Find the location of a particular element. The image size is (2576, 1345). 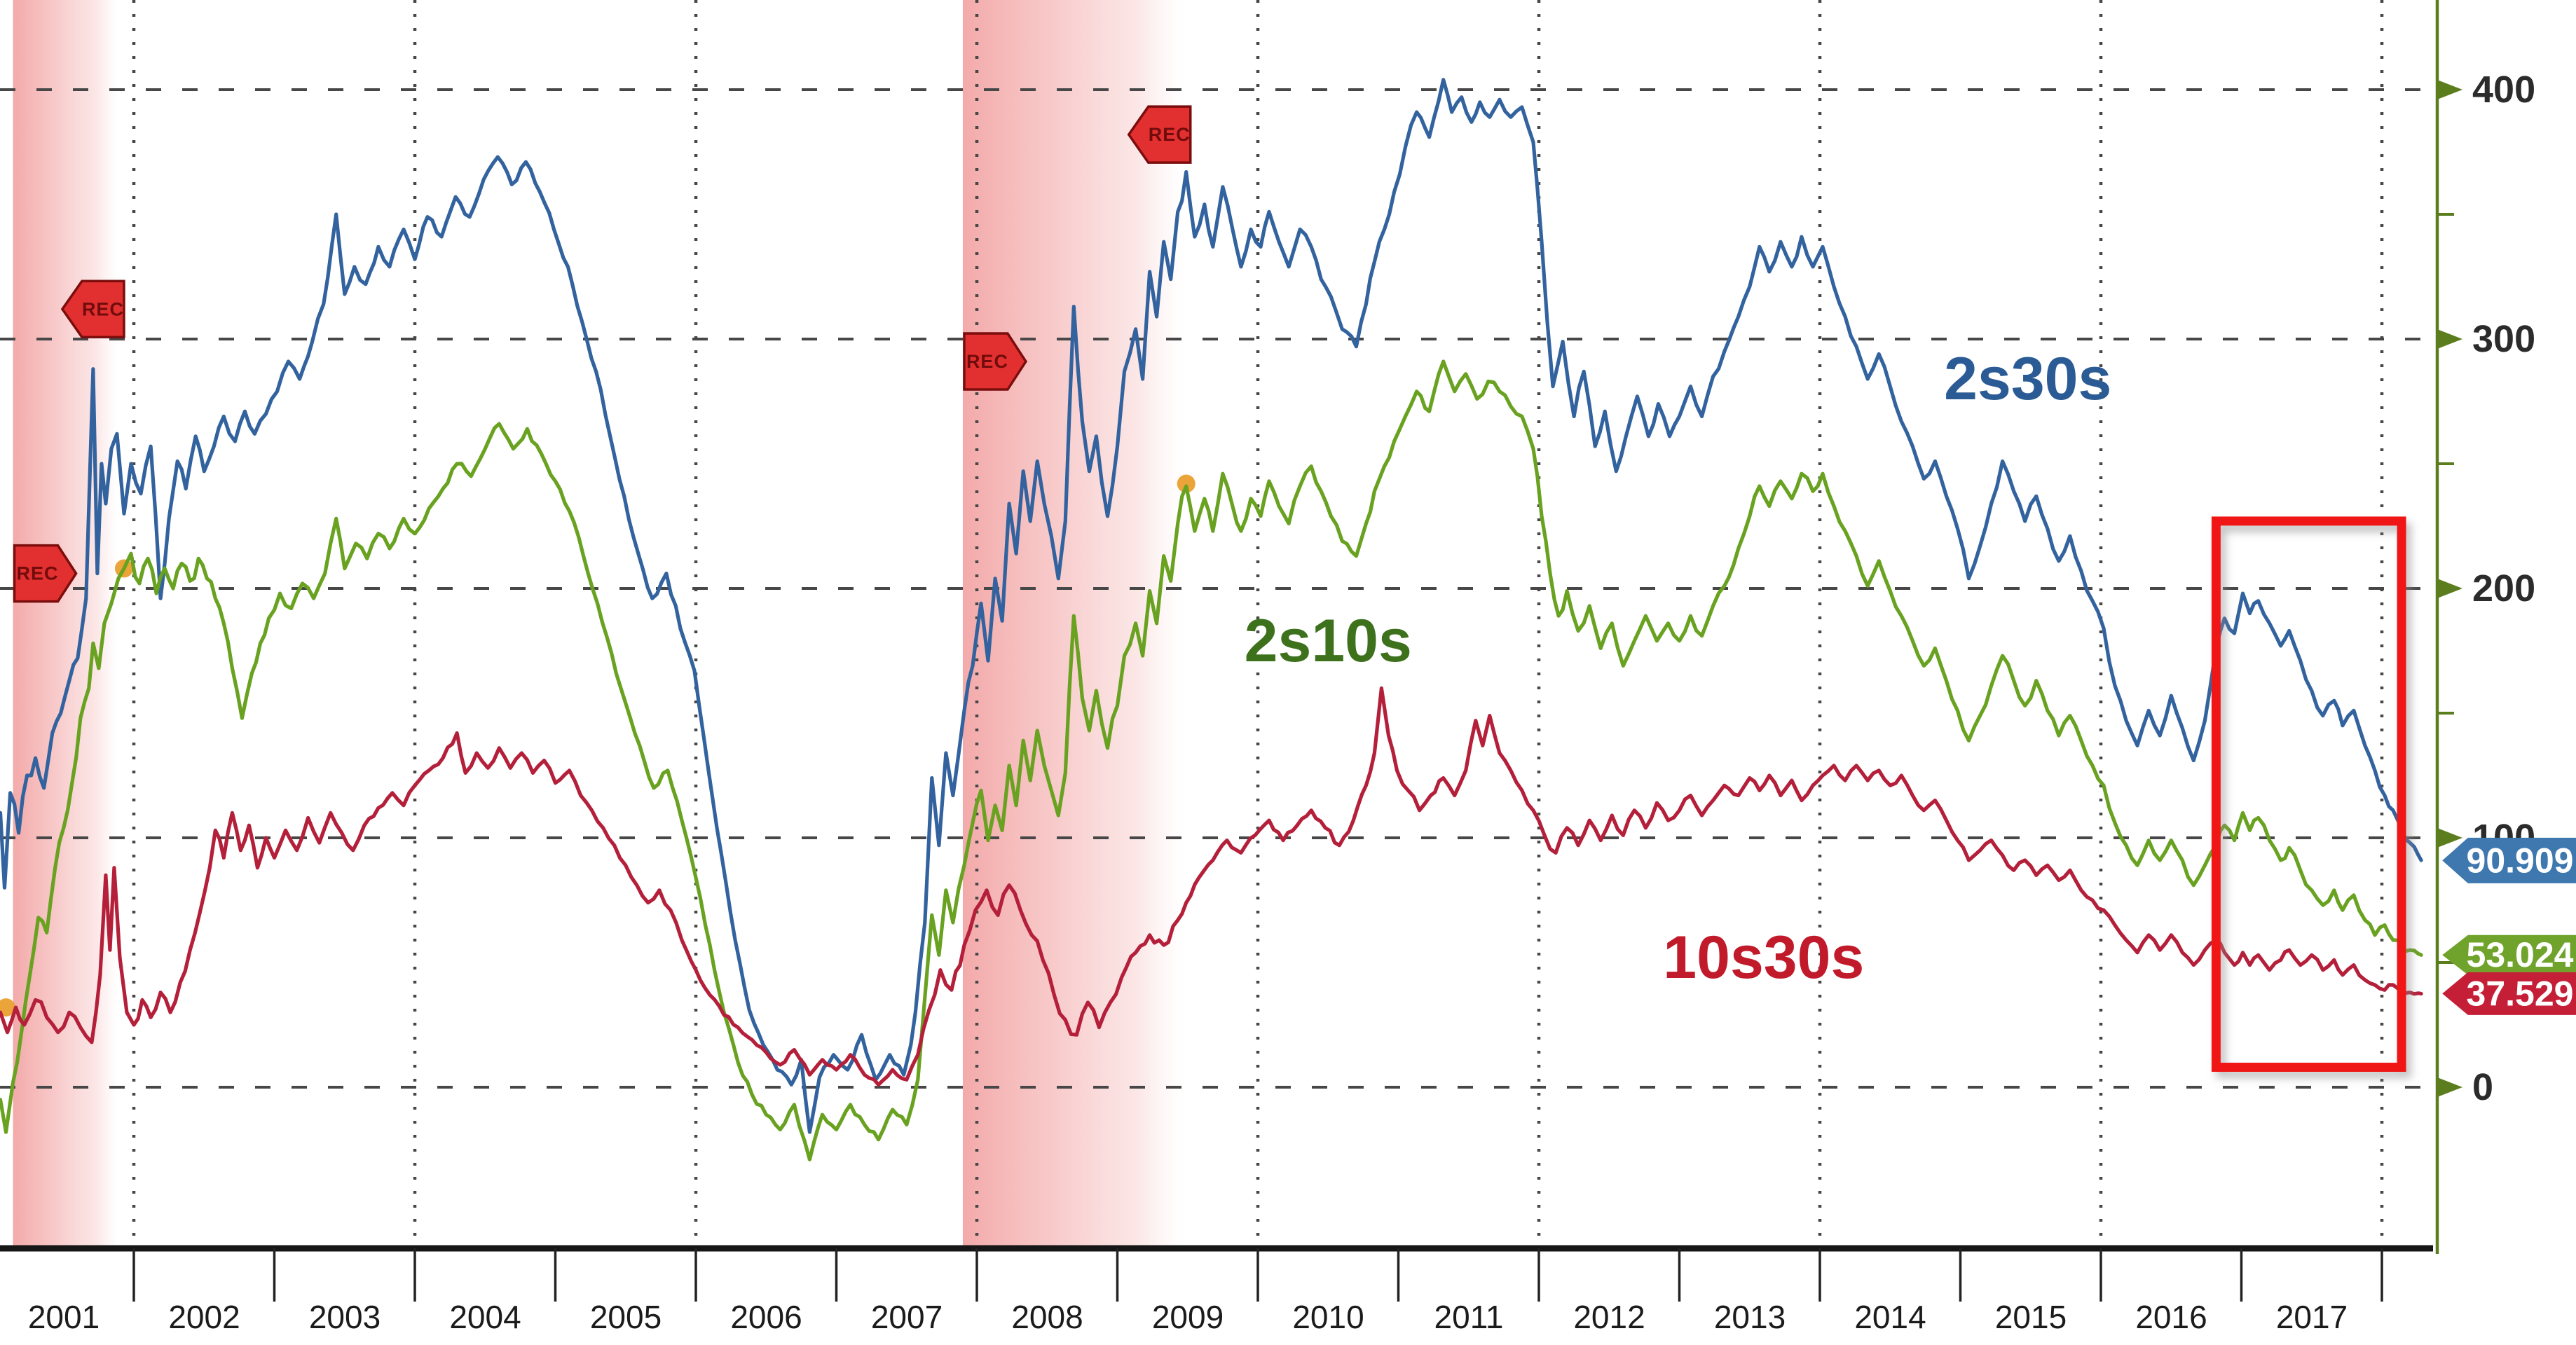

x-axis-year-label: 2008 is located at coordinates (1047, 1317).